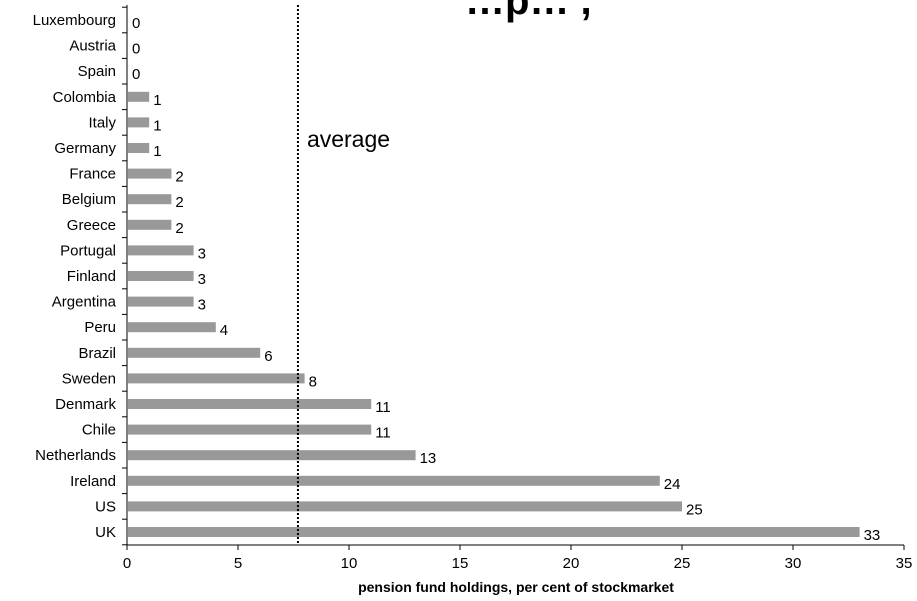 This screenshot has height=601, width=917. I want to click on x-tick-label: 10, so click(349, 563).